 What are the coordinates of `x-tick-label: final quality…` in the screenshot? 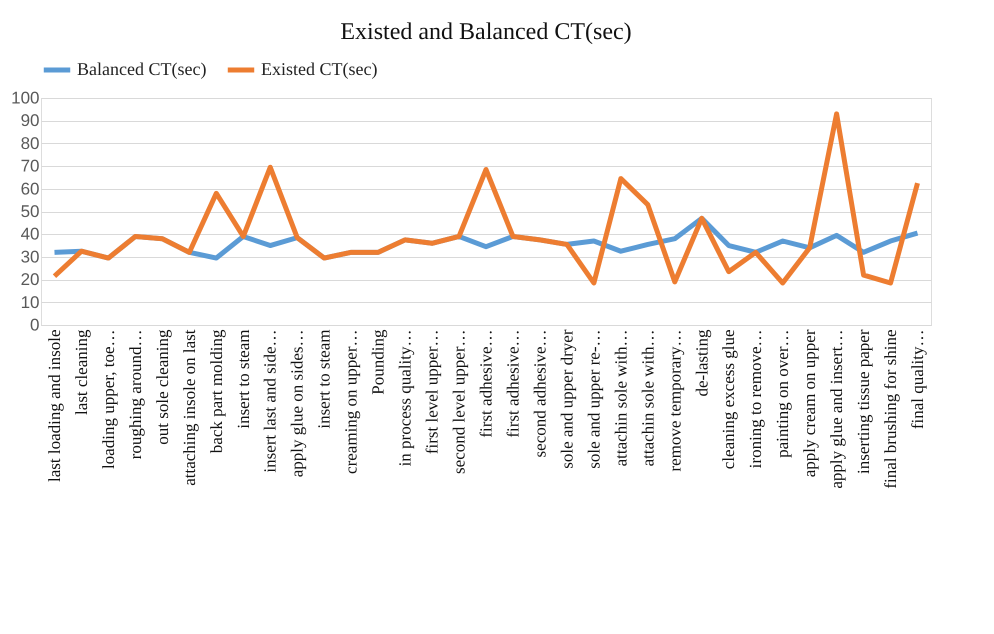 It's located at (918, 380).